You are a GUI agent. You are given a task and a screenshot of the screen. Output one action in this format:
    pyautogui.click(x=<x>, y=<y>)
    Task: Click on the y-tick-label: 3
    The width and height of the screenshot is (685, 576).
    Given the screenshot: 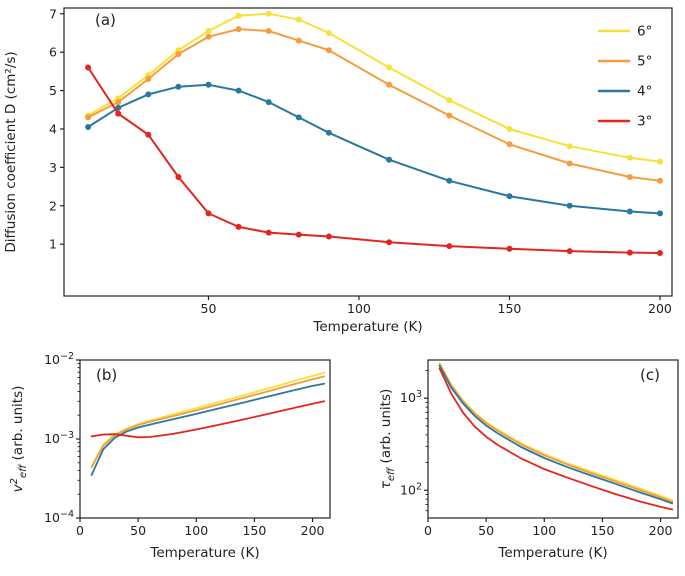 What is the action you would take?
    pyautogui.click(x=53, y=167)
    